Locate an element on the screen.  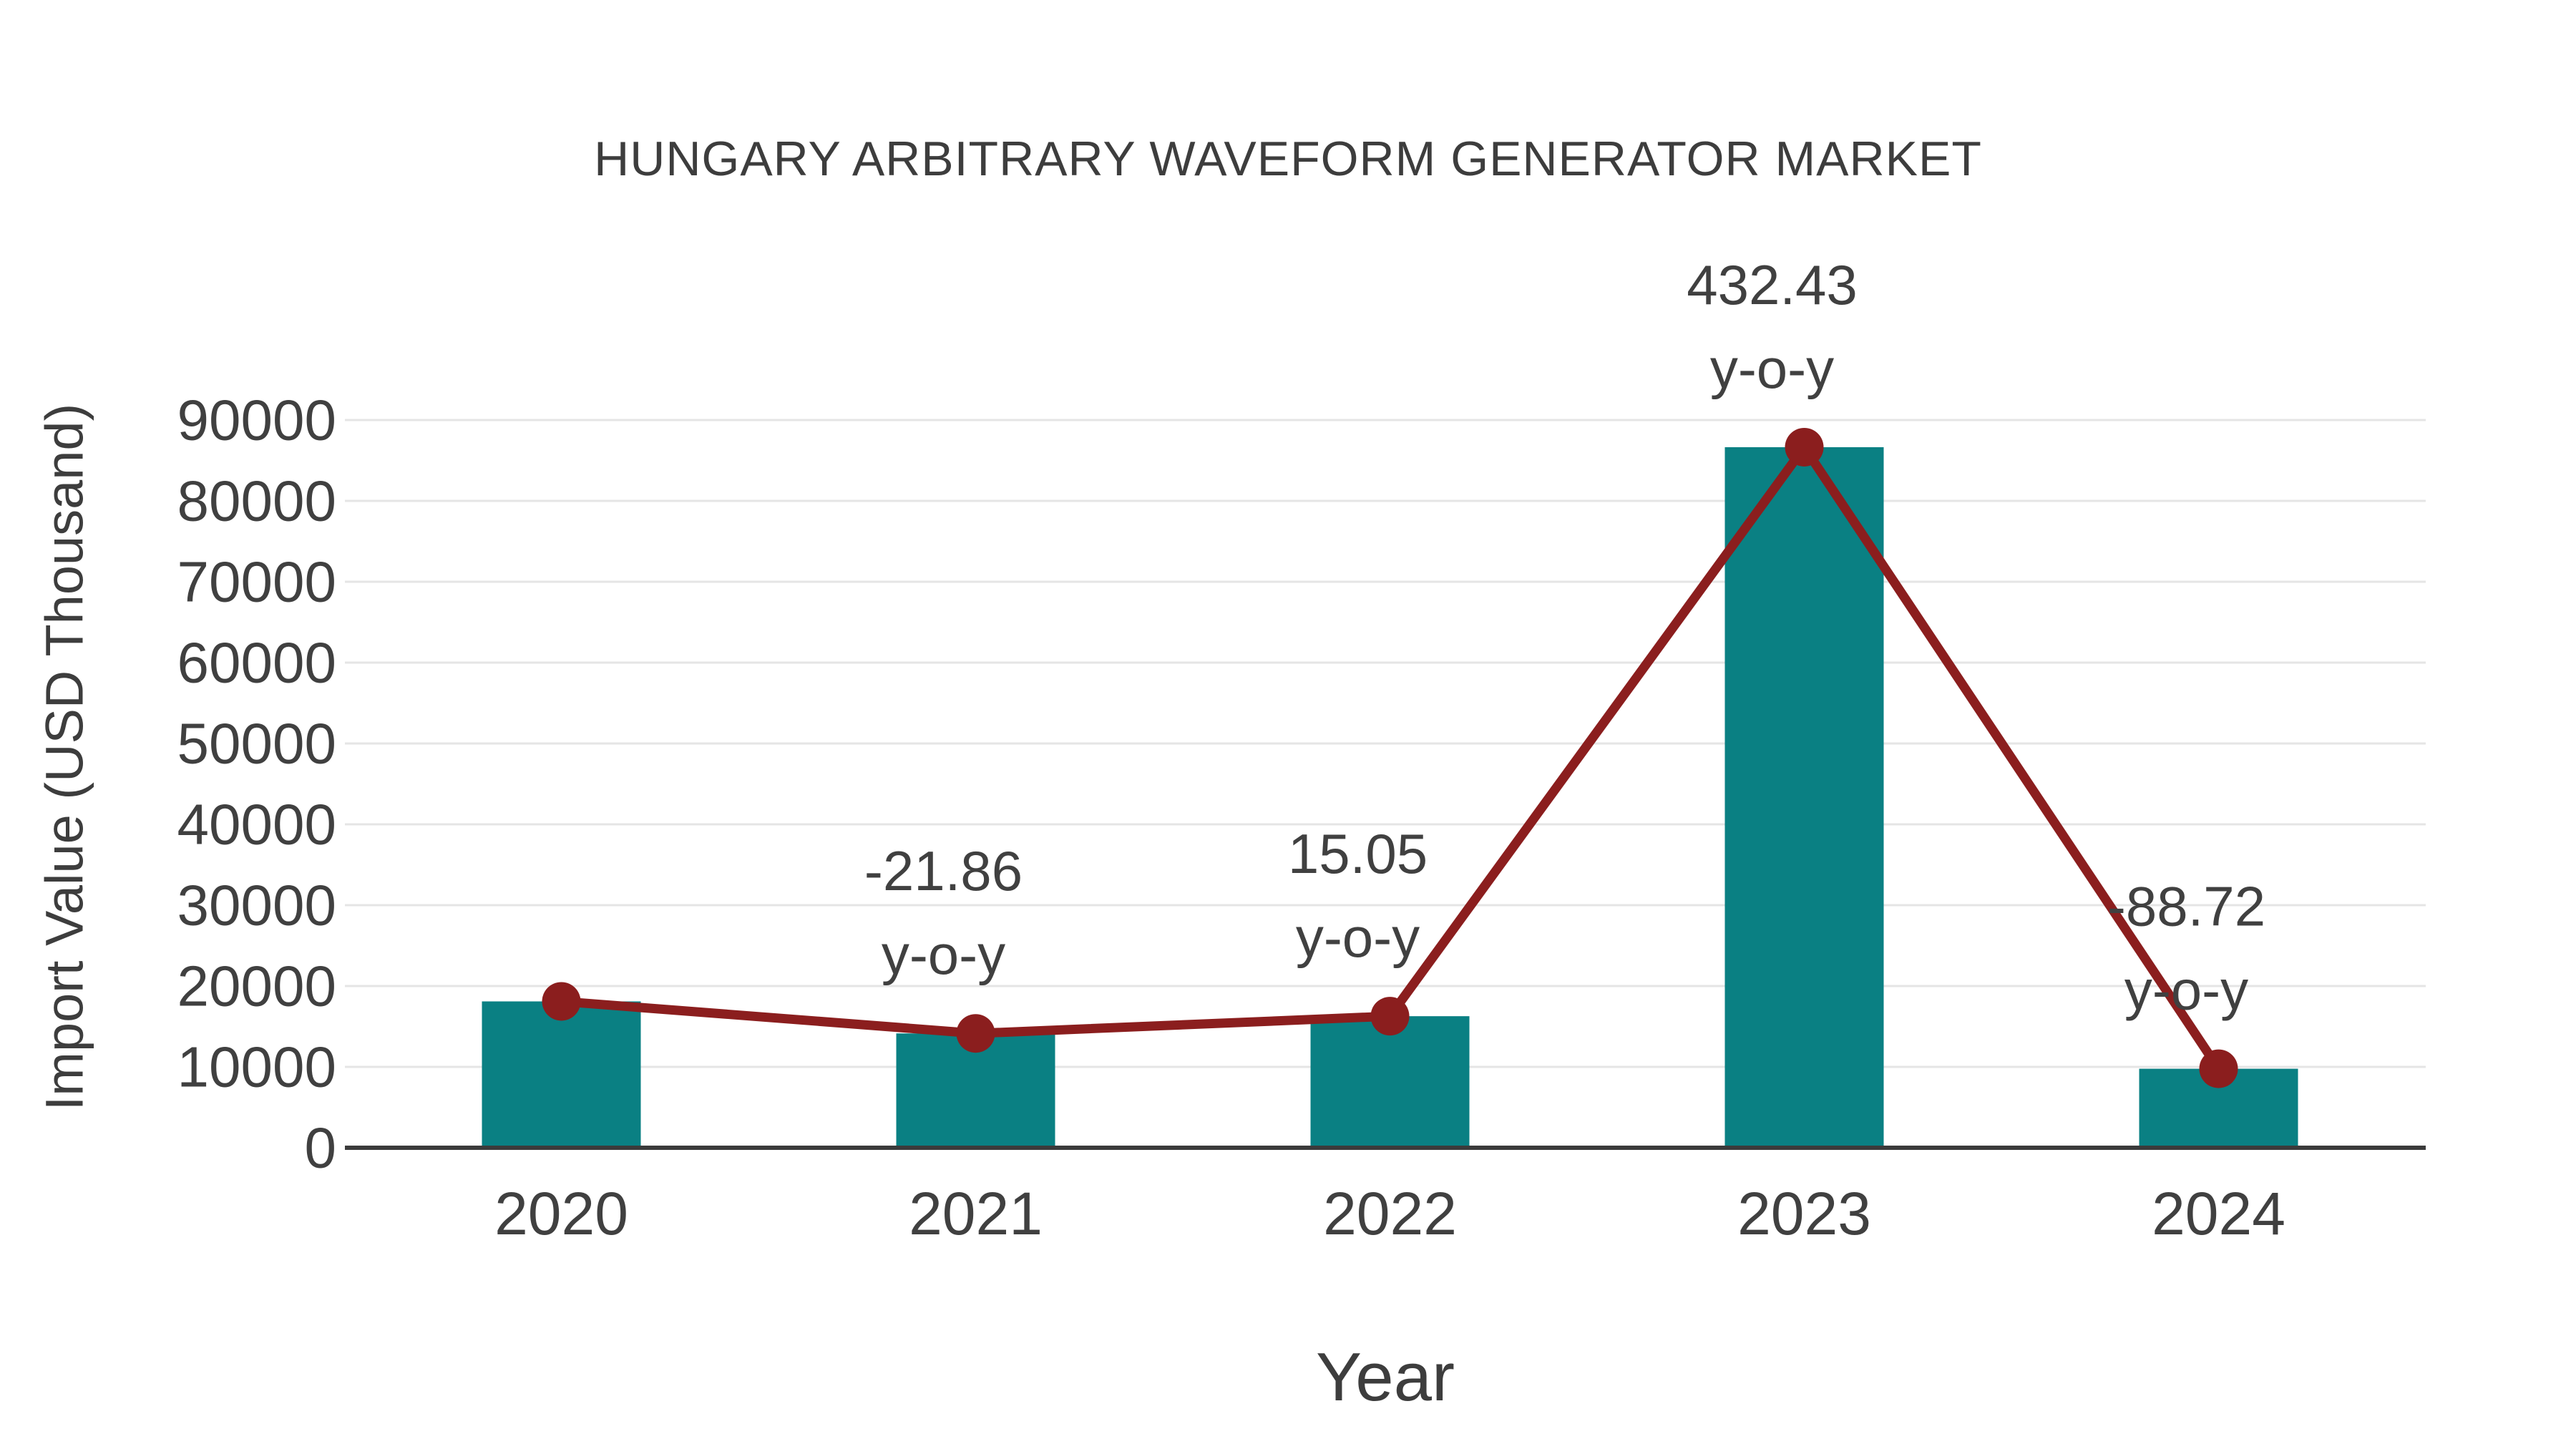
annotation-value-2024: -88.72 is located at coordinates (2186, 906).